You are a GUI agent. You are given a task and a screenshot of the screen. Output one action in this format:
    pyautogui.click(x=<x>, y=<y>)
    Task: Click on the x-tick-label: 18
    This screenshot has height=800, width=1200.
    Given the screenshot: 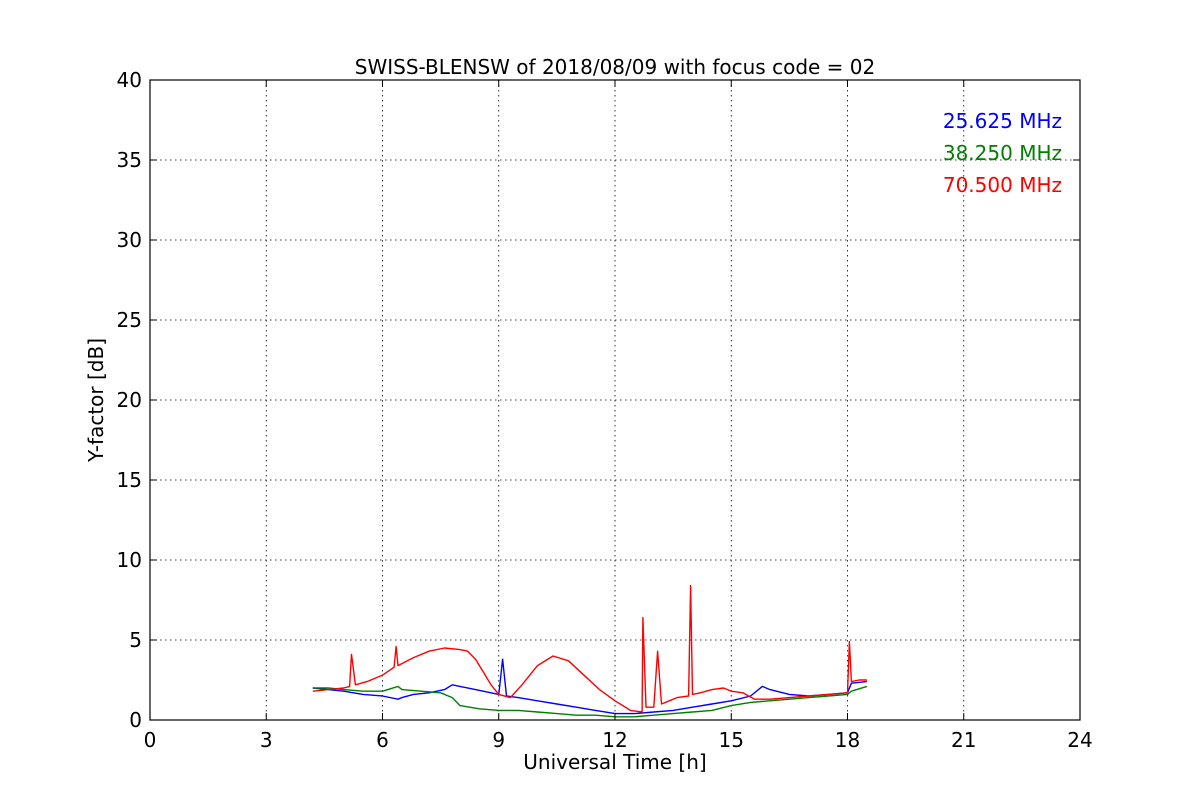 What is the action you would take?
    pyautogui.click(x=847, y=740)
    